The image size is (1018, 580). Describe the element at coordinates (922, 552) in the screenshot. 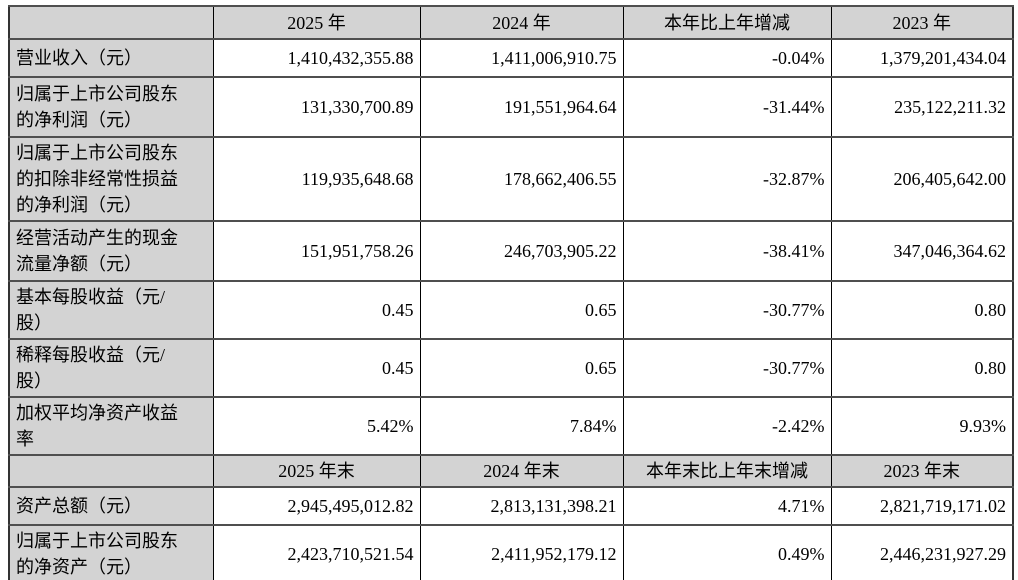

I see `cell-value-2023: 2,446,231,927.29` at that location.